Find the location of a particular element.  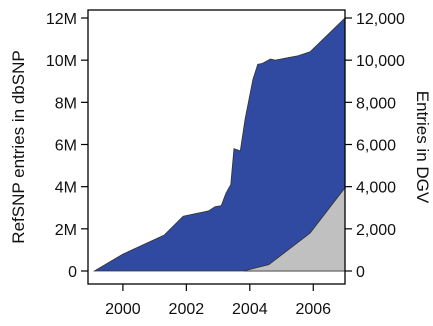

y-right-tick-label: 8,000 is located at coordinates (376, 103).